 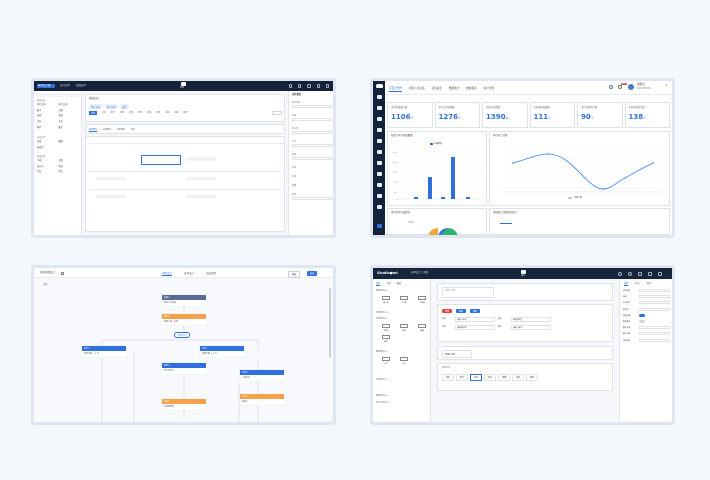 What do you see at coordinates (300, 86) in the screenshot?
I see `redo-icon` at bounding box center [300, 86].